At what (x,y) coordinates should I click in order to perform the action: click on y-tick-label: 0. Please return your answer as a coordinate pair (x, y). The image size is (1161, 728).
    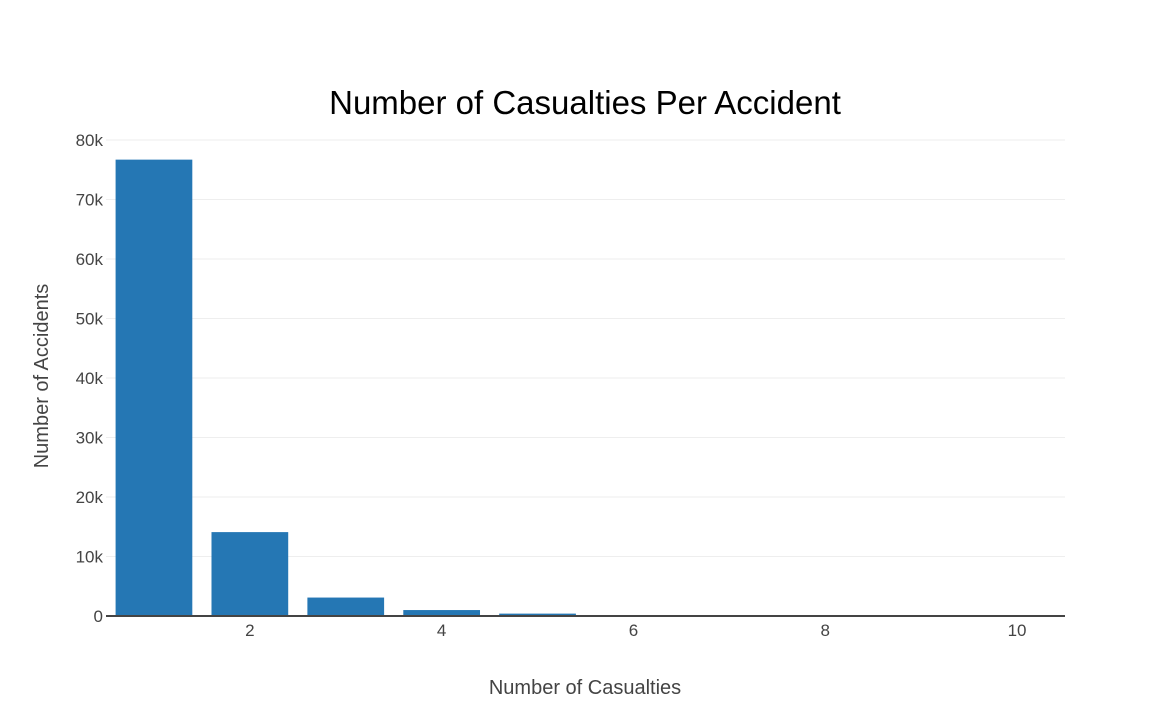
    Looking at the image, I should click on (98, 616).